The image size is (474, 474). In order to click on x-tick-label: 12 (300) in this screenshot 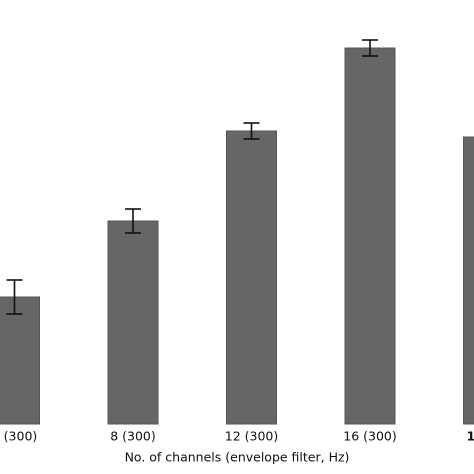, I will do `click(252, 436)`.